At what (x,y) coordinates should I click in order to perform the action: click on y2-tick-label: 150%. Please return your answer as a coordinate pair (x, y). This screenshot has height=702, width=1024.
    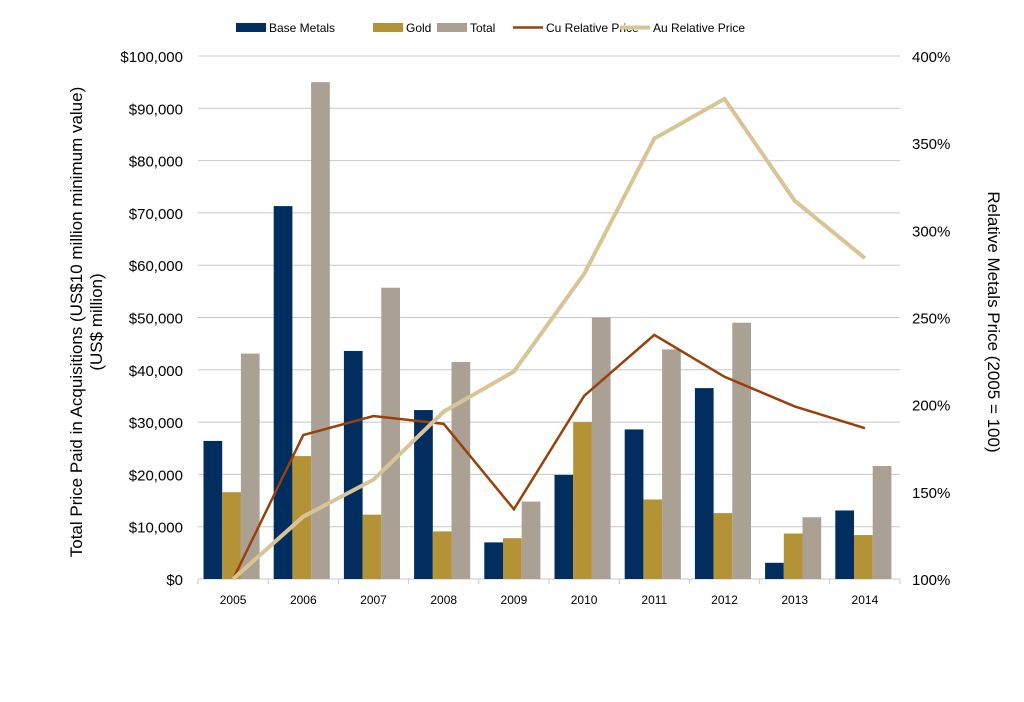
    Looking at the image, I should click on (931, 493).